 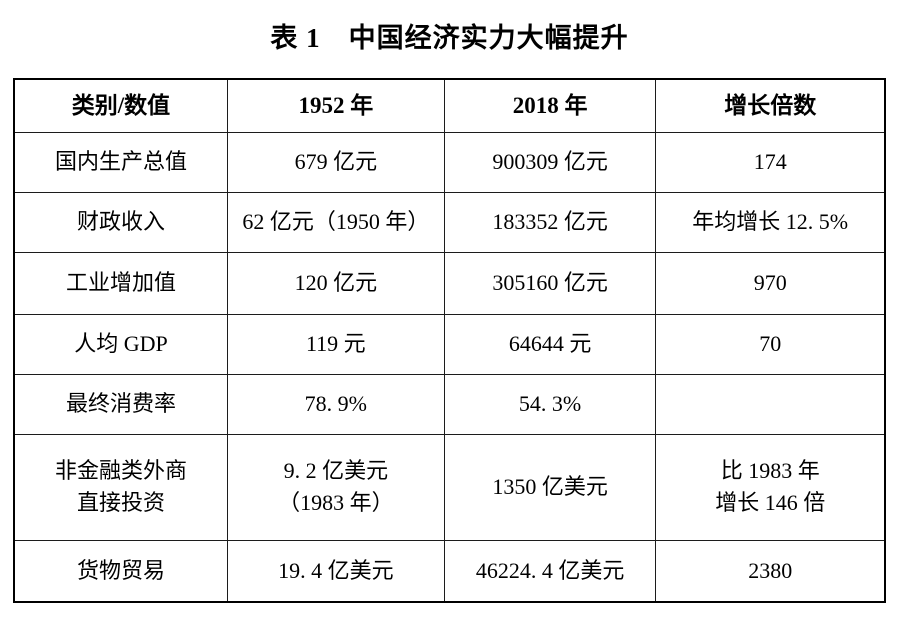 I want to click on value-cell: 305160 亿元, so click(x=550, y=283).